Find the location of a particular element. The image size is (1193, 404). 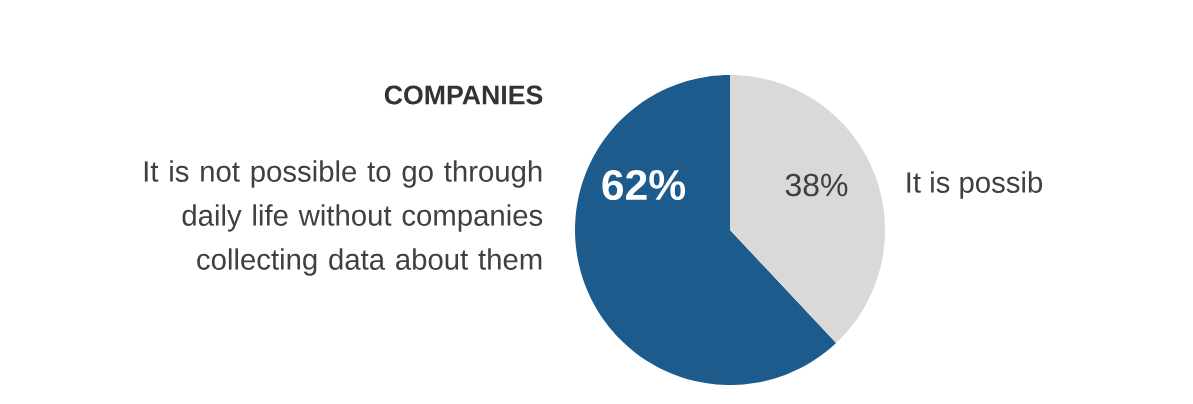

data-label: 38% is located at coordinates (816, 185).